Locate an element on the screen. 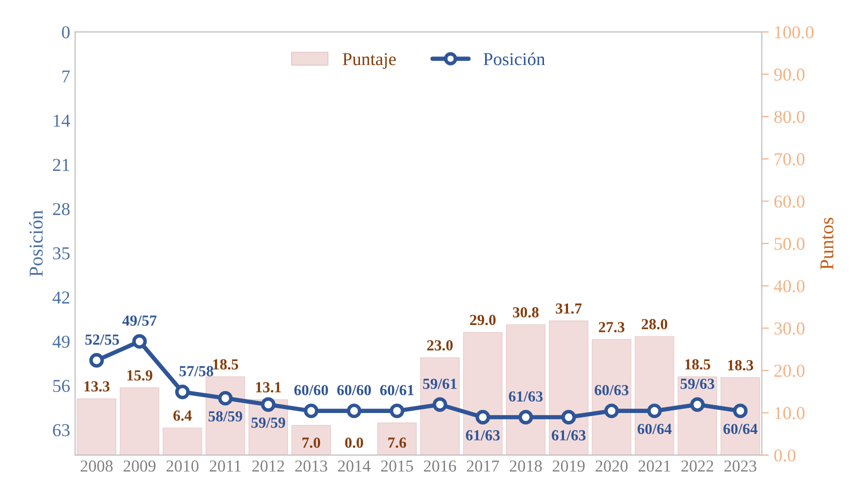 This screenshot has height=499, width=854. data-label: 58/59 is located at coordinates (225, 416).